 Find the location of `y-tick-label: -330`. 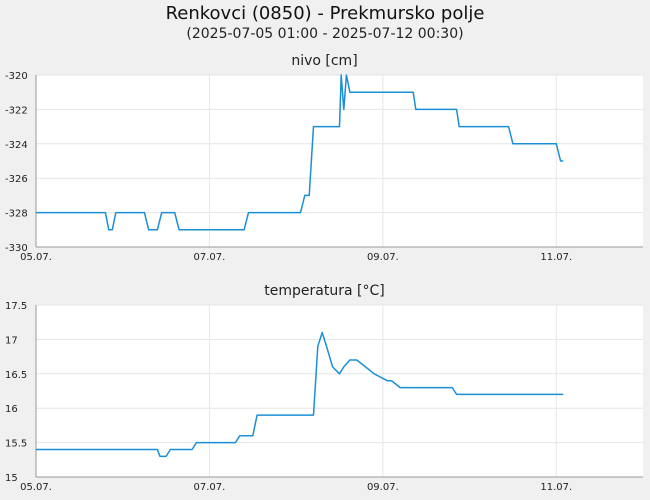

y-tick-label: -330 is located at coordinates (16, 248).